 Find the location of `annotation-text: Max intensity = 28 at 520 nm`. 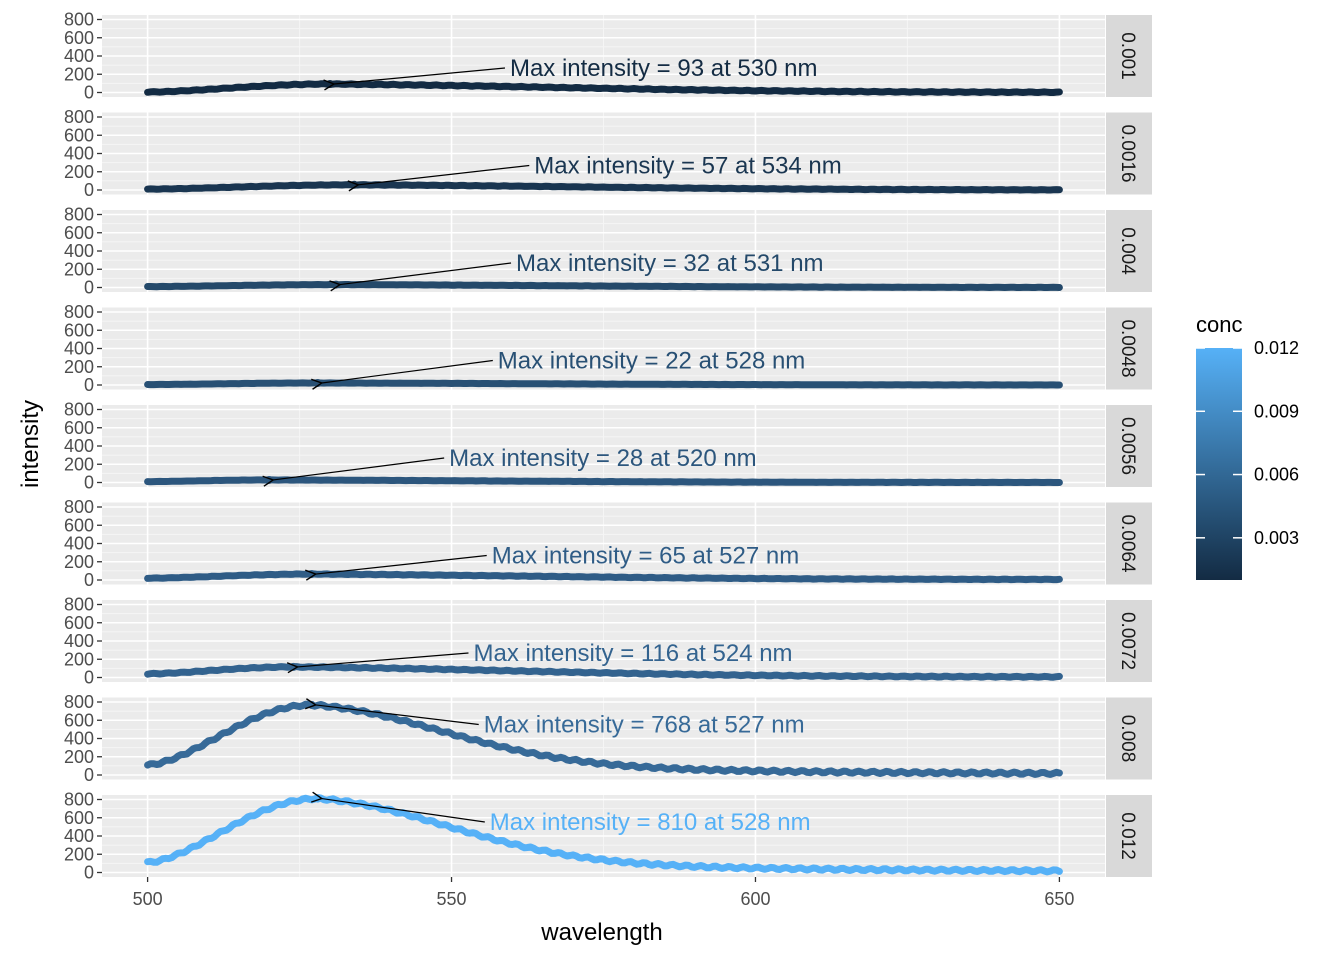

annotation-text: Max intensity = 28 at 520 nm is located at coordinates (603, 458).